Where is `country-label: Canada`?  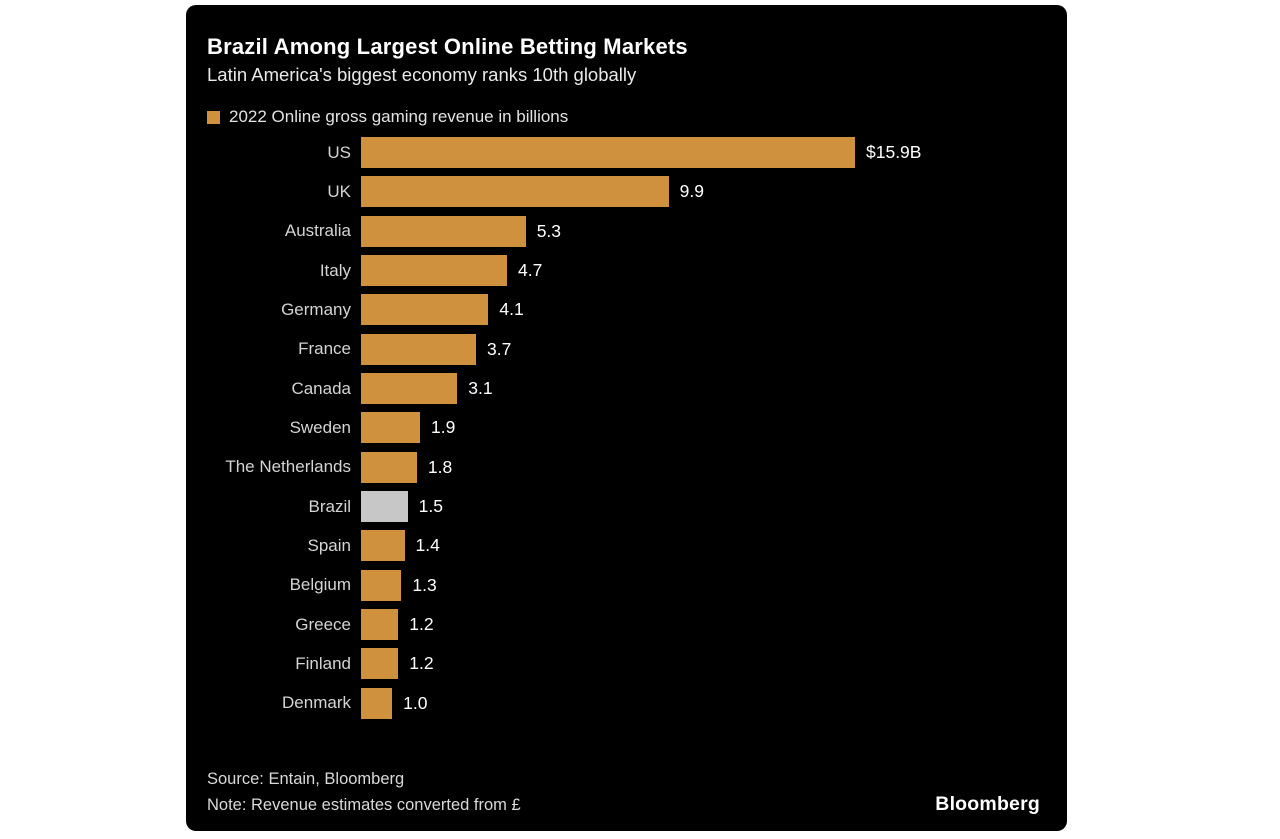
country-label: Canada is located at coordinates (321, 388).